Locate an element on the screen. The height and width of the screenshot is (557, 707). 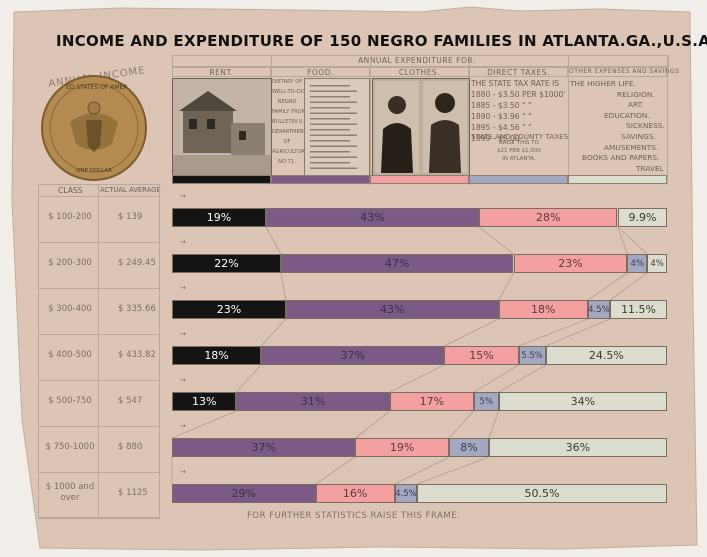
key-swatch-other is located at coordinates (617, 179).